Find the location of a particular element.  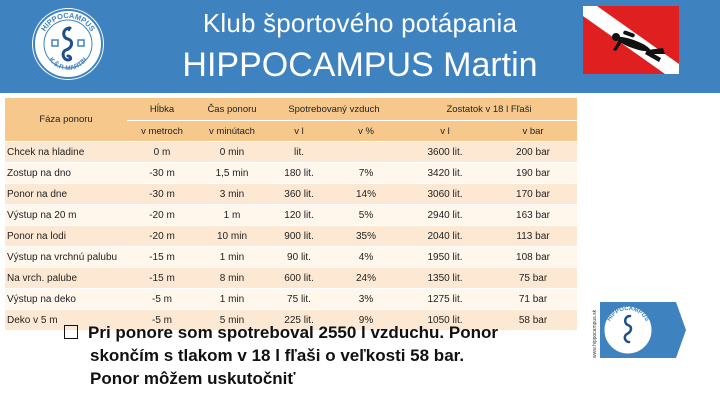

cell-time: 5 min is located at coordinates (232, 320).